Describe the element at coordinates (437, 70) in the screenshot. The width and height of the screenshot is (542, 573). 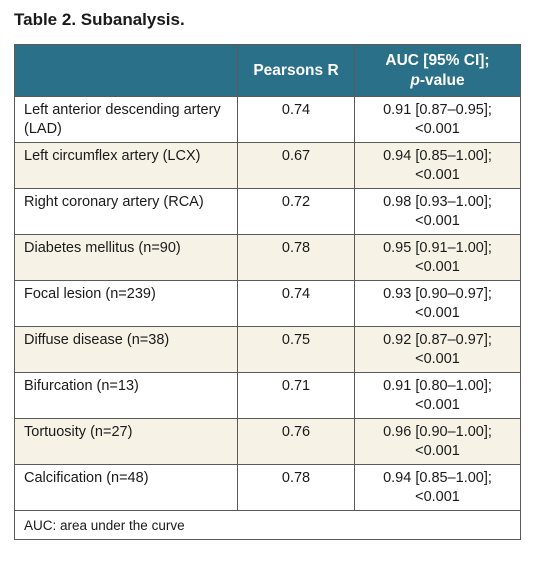
I see `header-cell-auc: AUC [95% CI]; p-value` at that location.